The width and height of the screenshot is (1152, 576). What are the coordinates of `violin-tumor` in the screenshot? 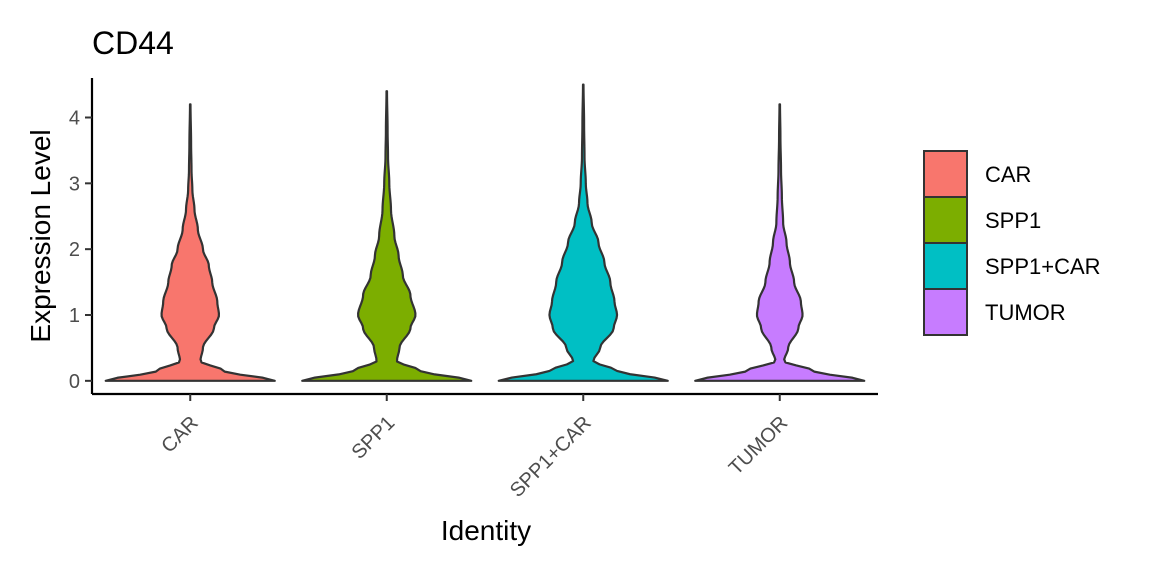 It's located at (780, 242).